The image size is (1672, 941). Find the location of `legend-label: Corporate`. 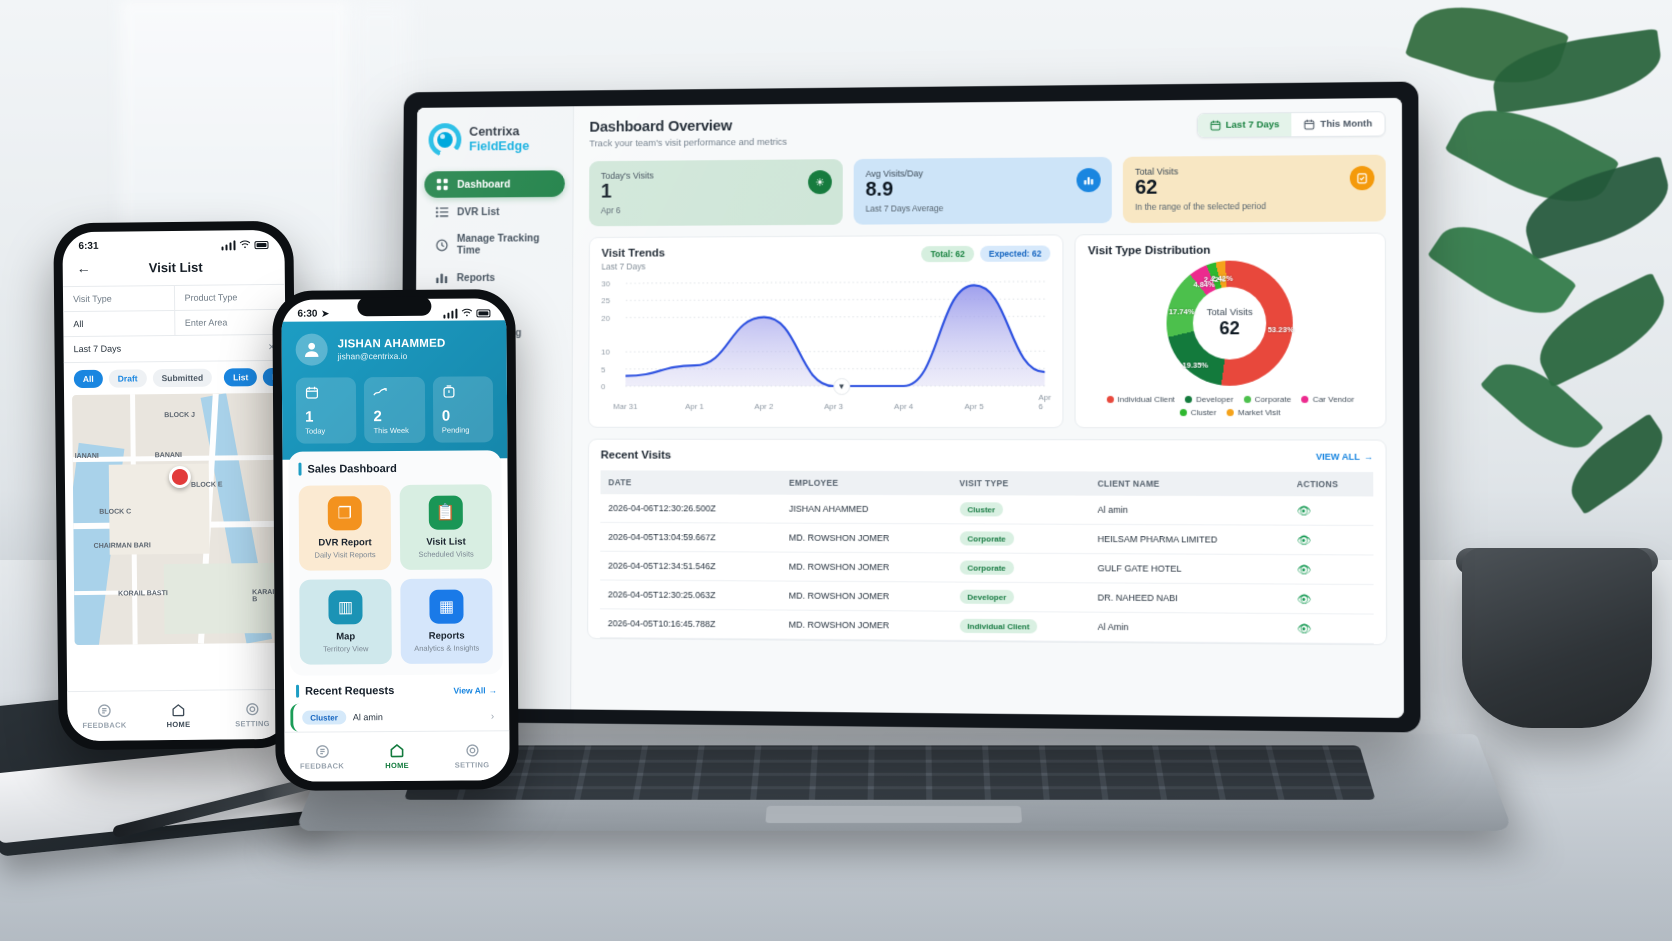

legend-label: Corporate is located at coordinates (1273, 399).